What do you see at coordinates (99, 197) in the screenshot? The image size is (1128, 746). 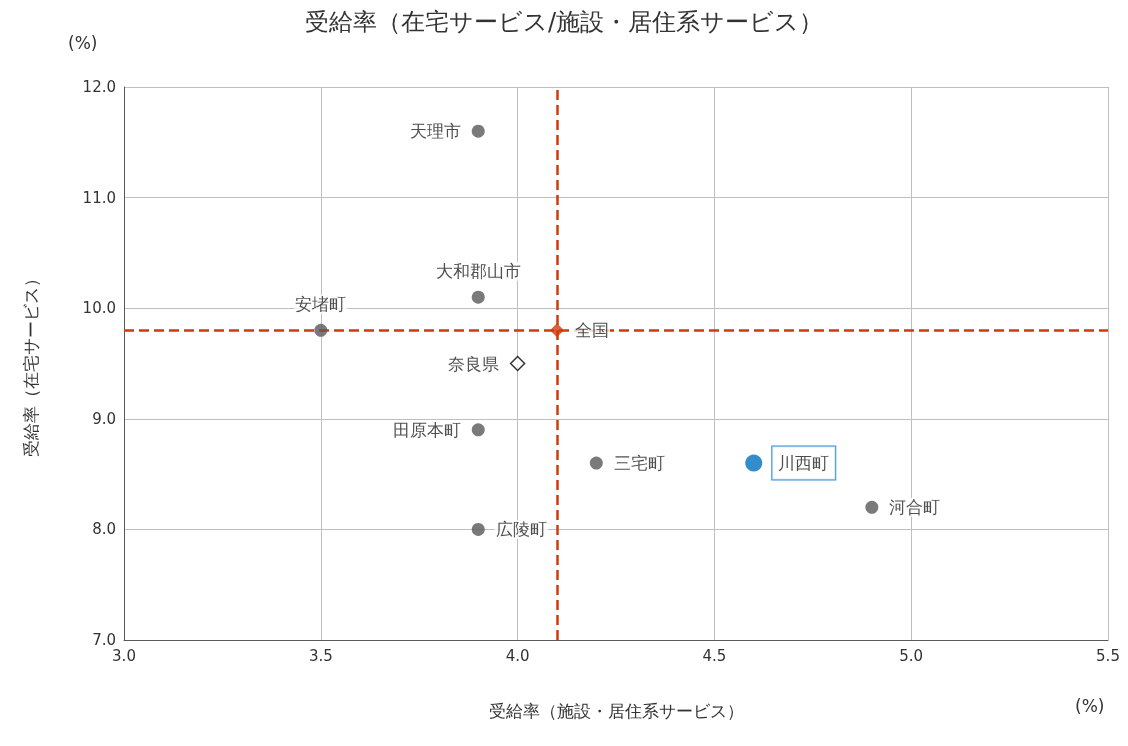 I see `y-tick-label: 11.0` at bounding box center [99, 197].